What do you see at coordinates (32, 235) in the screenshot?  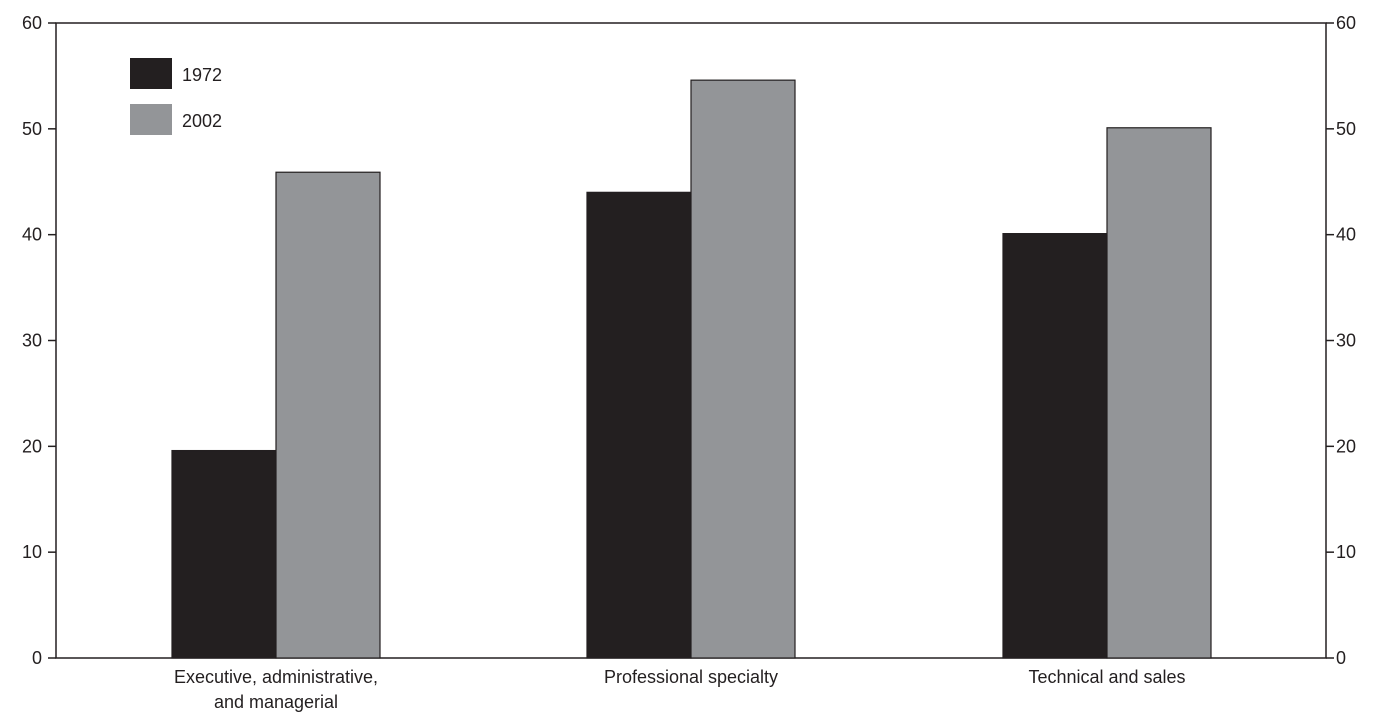 I see `left-tick-label: 40` at bounding box center [32, 235].